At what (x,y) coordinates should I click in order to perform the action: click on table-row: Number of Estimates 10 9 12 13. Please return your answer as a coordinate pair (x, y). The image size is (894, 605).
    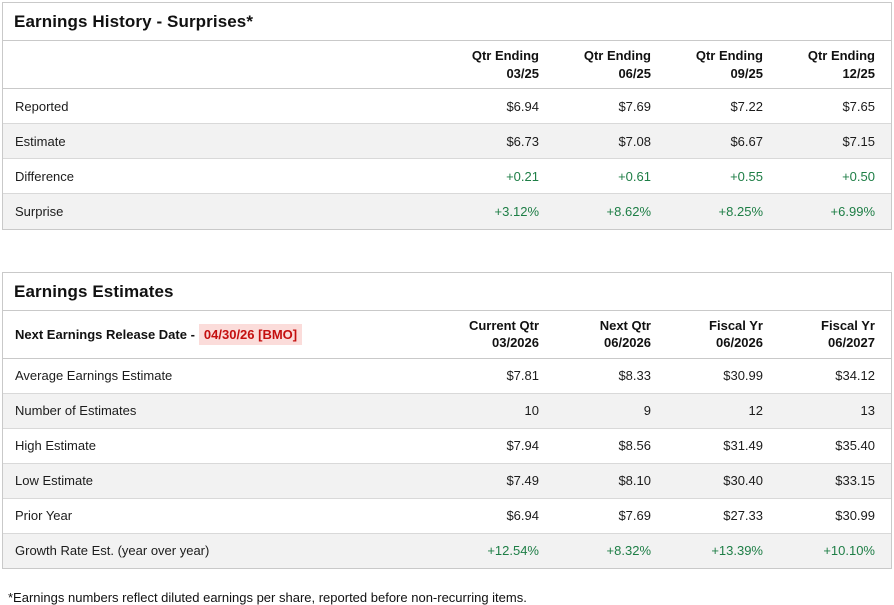
    Looking at the image, I should click on (447, 410).